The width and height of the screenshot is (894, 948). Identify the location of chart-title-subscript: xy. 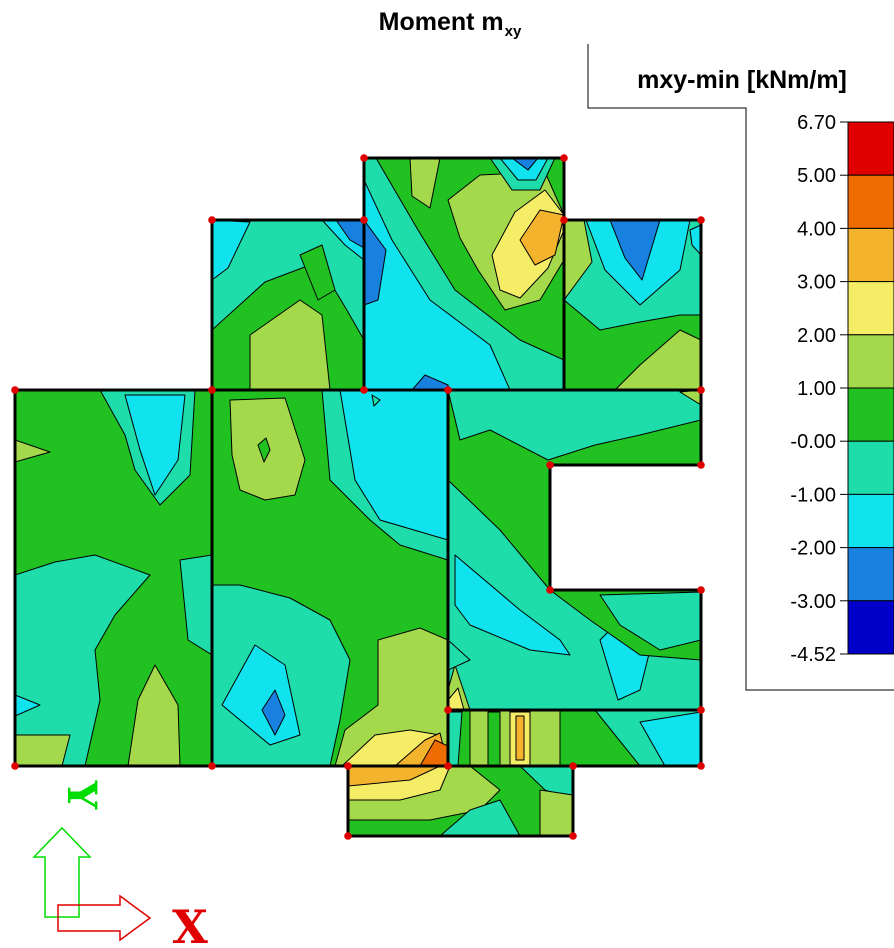
(513, 31).